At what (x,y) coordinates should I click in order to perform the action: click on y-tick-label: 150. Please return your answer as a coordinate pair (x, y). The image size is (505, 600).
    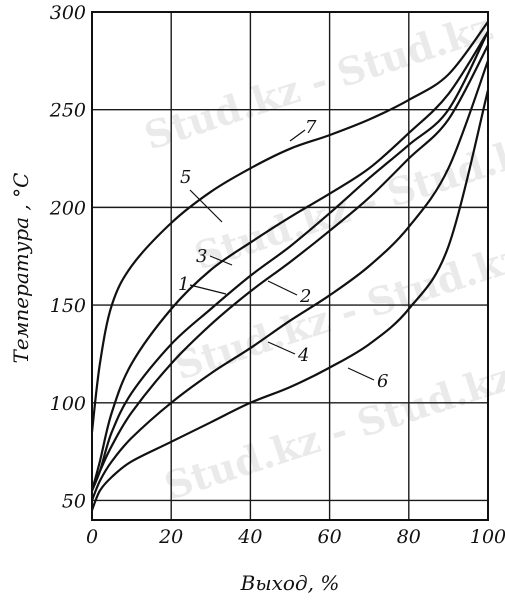
    Looking at the image, I should click on (68, 306).